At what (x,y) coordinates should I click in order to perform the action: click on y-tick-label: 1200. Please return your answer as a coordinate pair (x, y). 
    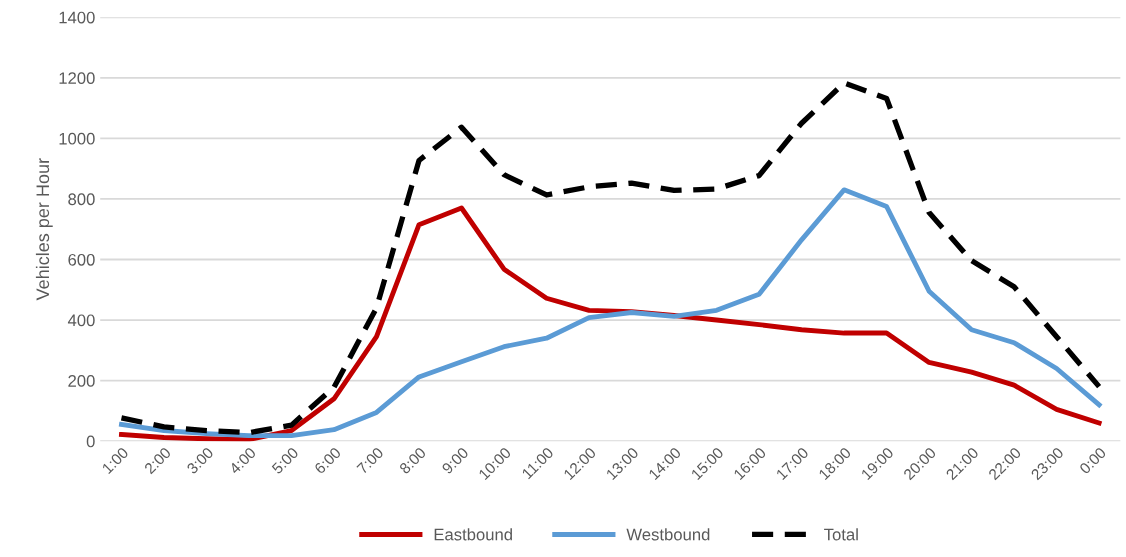
    Looking at the image, I should click on (77, 78).